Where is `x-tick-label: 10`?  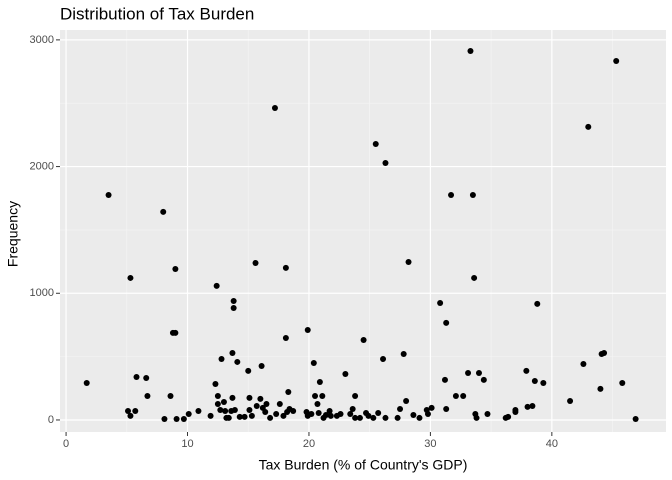
x-tick-label: 10 is located at coordinates (187, 444).